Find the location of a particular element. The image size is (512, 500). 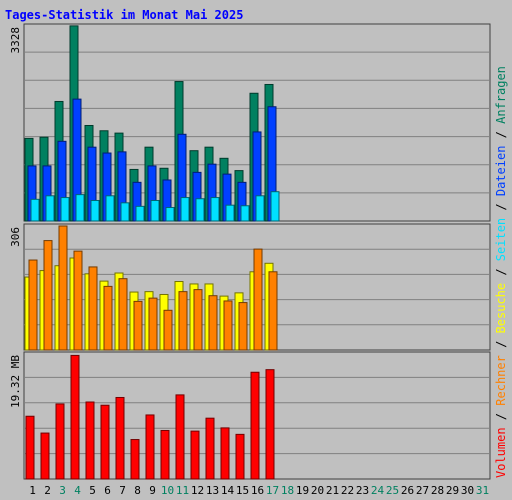

legend-item-seiten: Seiten is located at coordinates (501, 239).